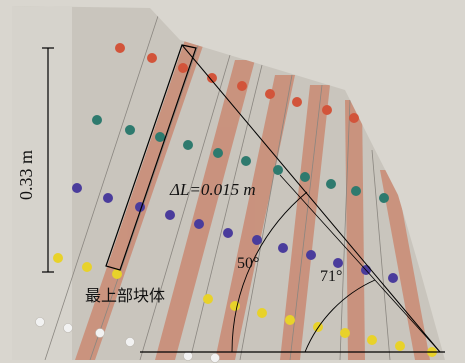  What do you see at coordinates (331, 276) in the screenshot?
I see `angle-71-label: 71°` at bounding box center [331, 276].